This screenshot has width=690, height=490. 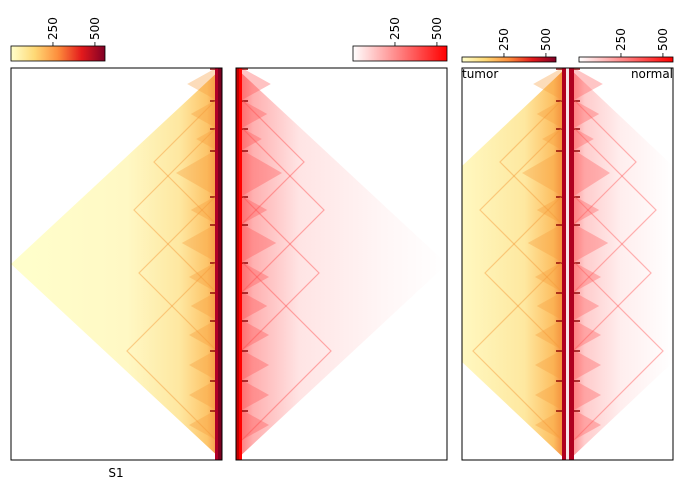 I want to click on contact-triangle-tumor, so click(x=514, y=264).